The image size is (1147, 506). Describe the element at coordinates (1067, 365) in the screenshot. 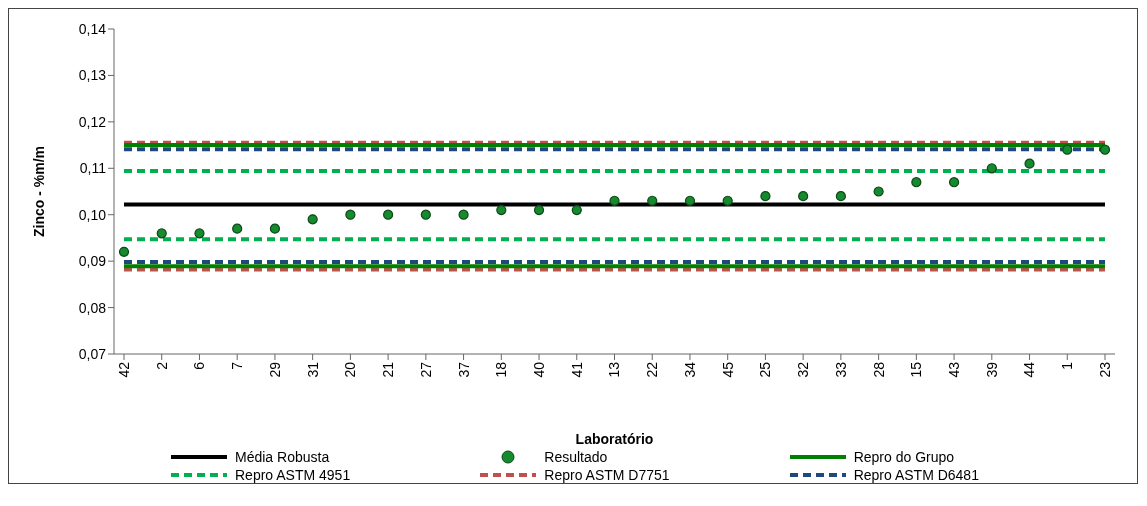

I see `x-tick-label: 1` at that location.